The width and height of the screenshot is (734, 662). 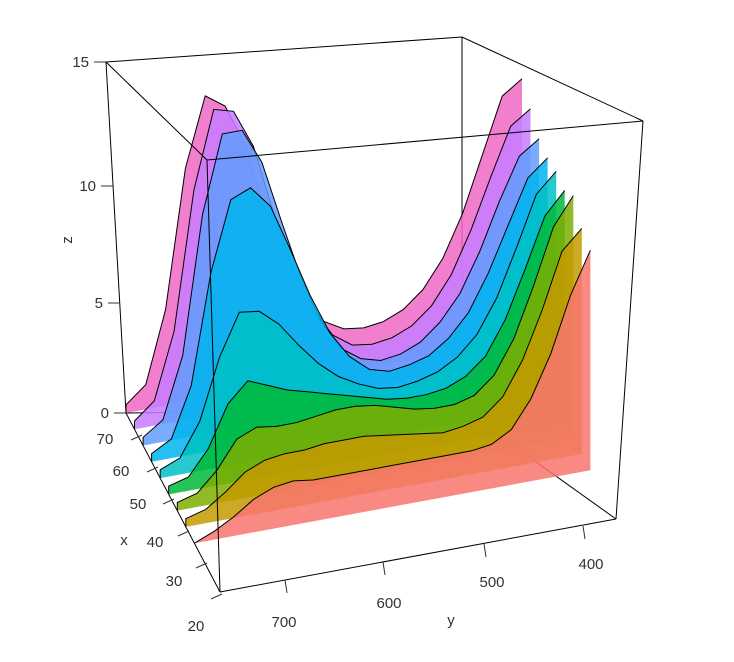 I want to click on z-axis-label: z, so click(x=67, y=240).